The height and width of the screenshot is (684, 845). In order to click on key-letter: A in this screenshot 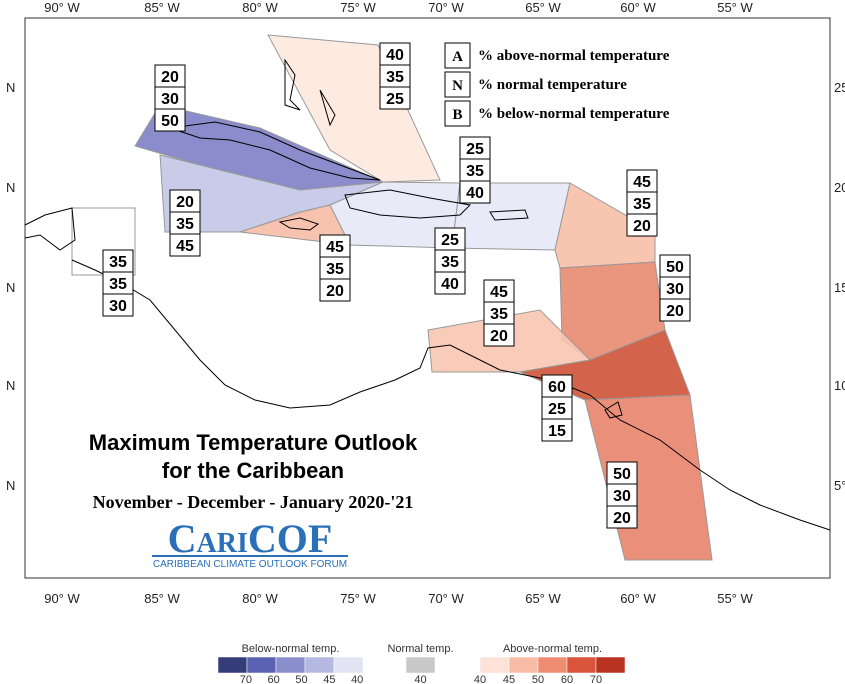, I will do `click(457, 57)`.